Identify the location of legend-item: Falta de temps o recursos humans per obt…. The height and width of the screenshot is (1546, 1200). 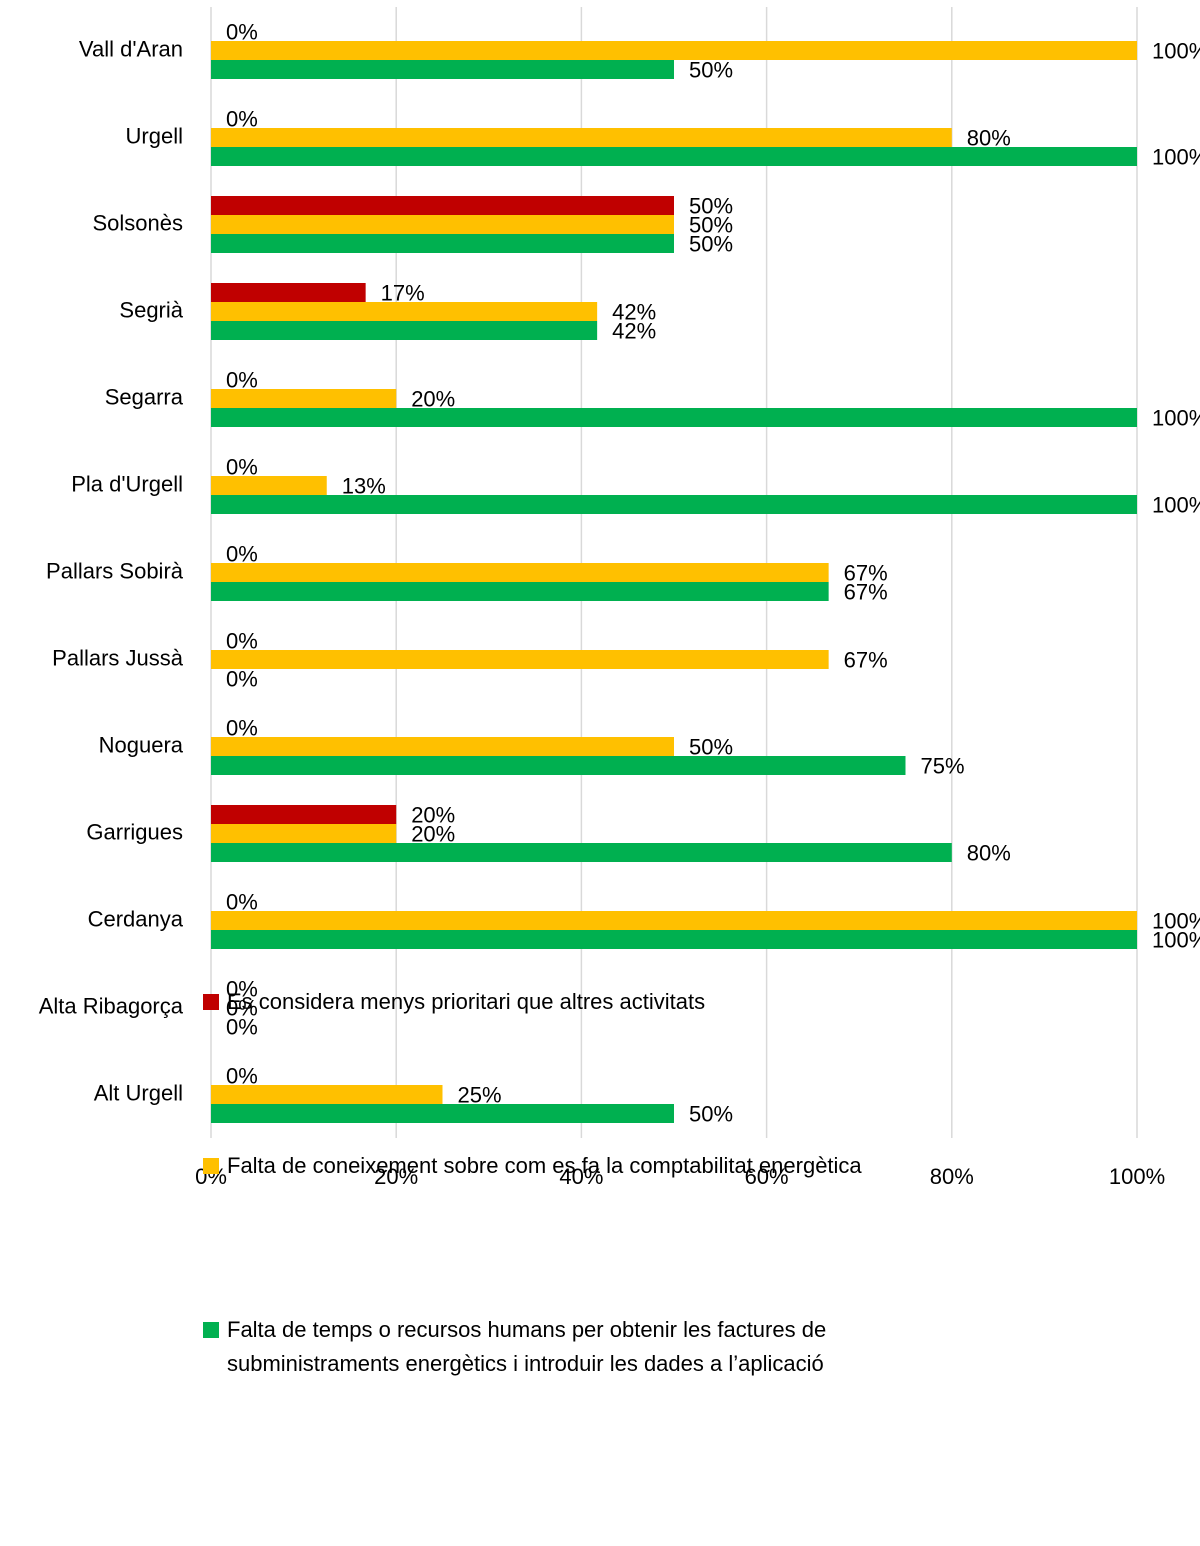
(593, 1347).